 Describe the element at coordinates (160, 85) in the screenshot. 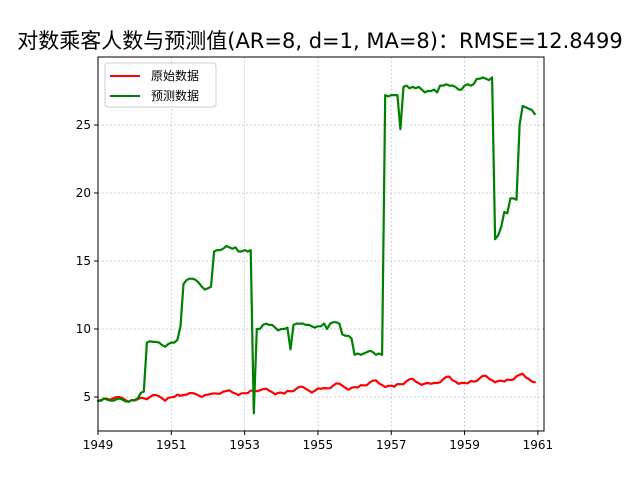

I see `legend: 原始数据 预测数据` at that location.